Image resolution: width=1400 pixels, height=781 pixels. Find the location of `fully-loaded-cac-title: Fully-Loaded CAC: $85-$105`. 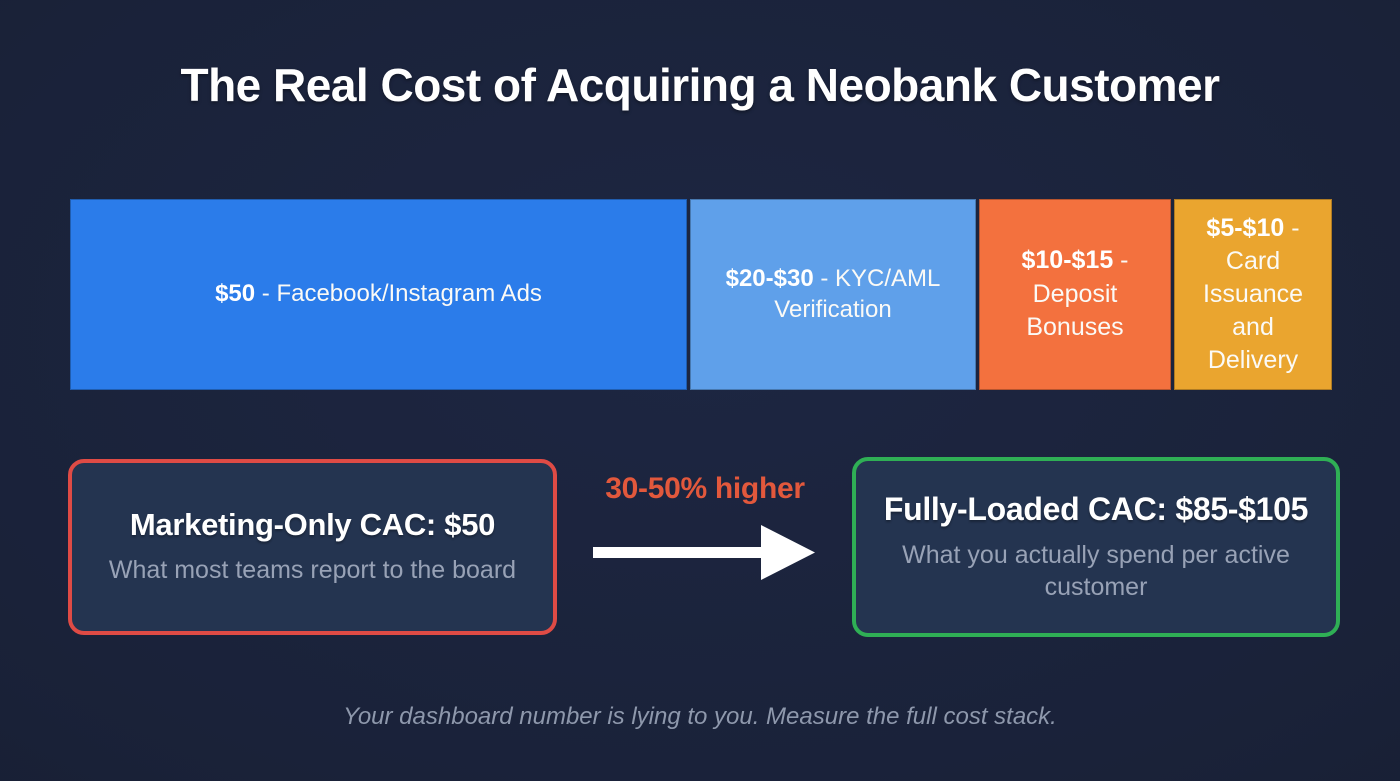

fully-loaded-cac-title: Fully-Loaded CAC: $85-$105 is located at coordinates (1096, 509).